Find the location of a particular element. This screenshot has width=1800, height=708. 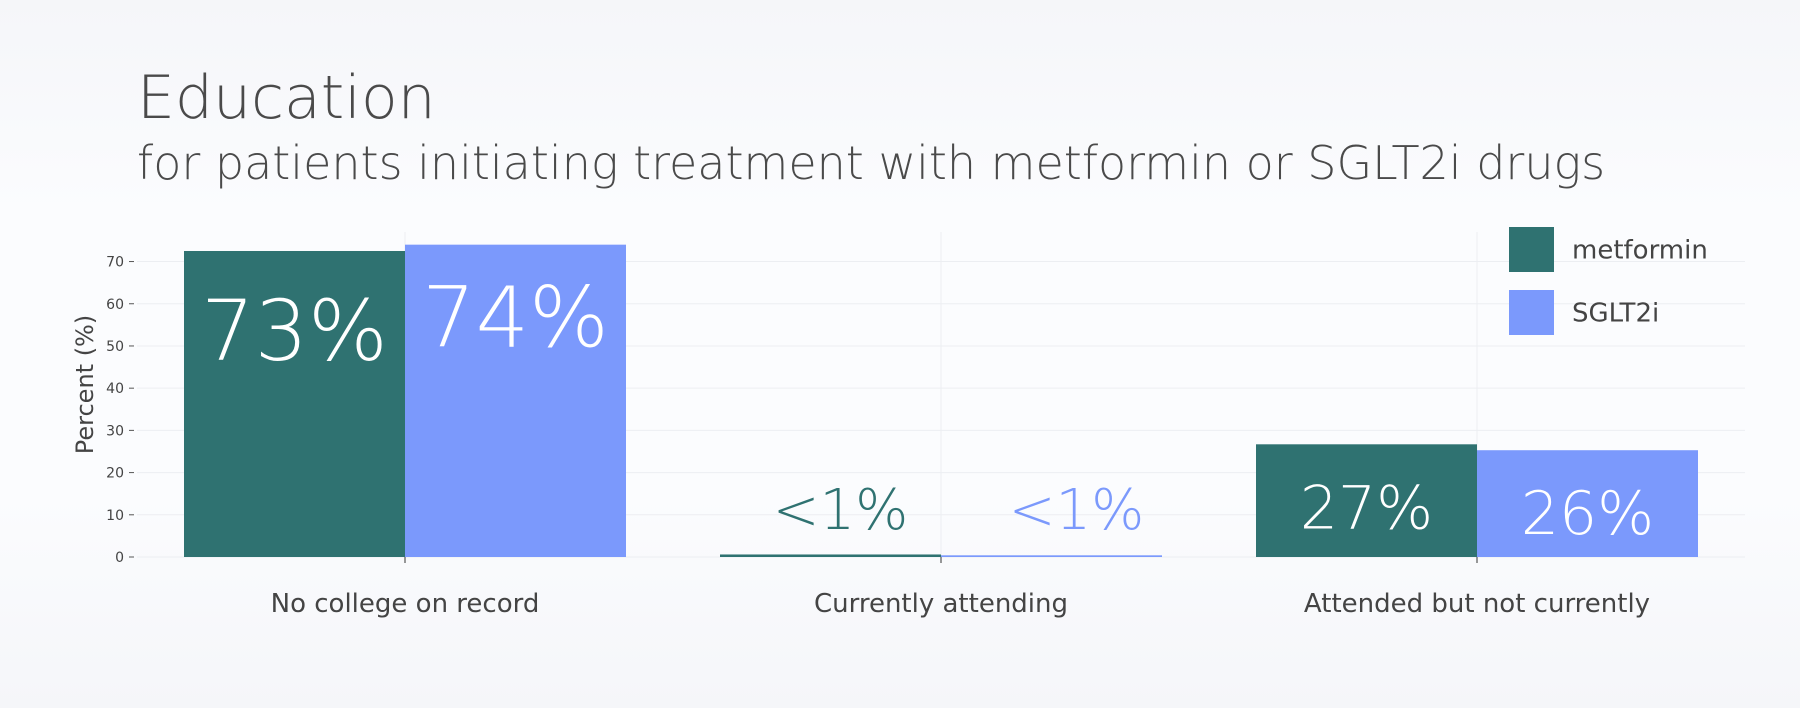

y-tick-label: 10 is located at coordinates (115, 516).